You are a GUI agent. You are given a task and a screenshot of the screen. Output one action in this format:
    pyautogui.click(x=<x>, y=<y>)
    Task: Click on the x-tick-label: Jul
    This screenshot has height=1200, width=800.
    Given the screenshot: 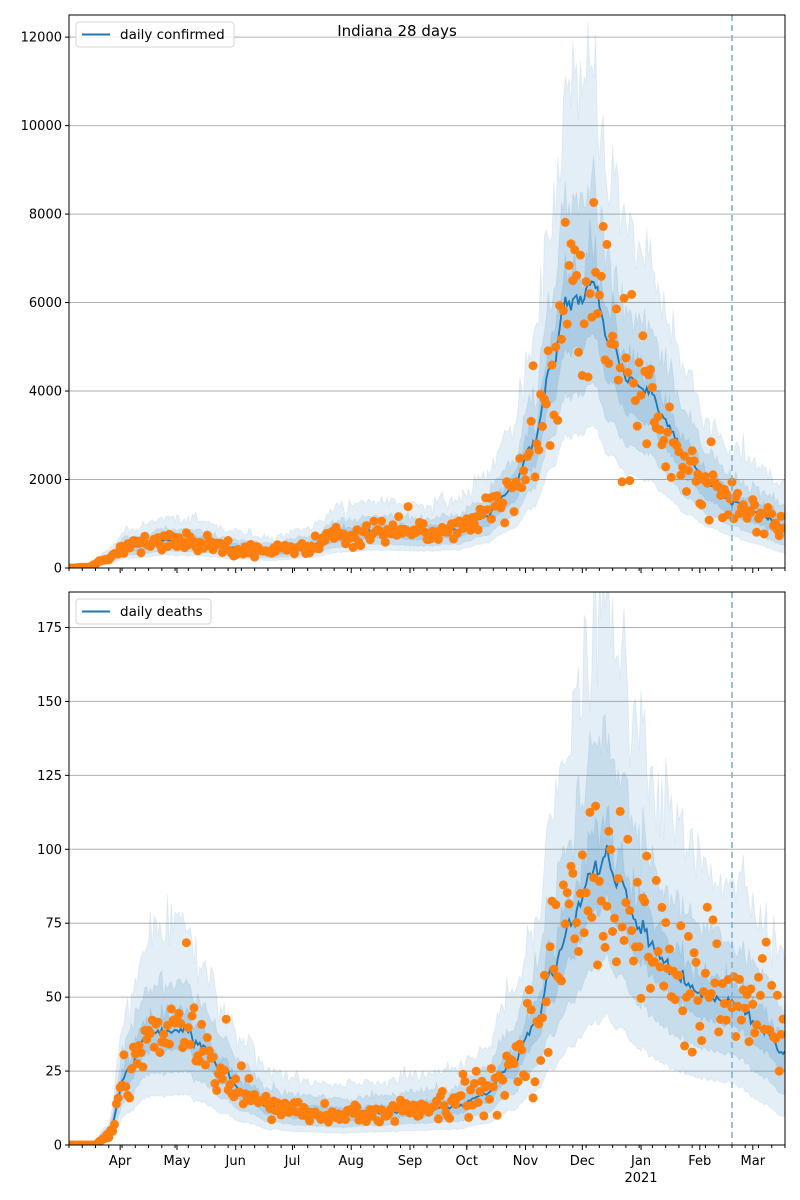 What is the action you would take?
    pyautogui.click(x=292, y=1161)
    